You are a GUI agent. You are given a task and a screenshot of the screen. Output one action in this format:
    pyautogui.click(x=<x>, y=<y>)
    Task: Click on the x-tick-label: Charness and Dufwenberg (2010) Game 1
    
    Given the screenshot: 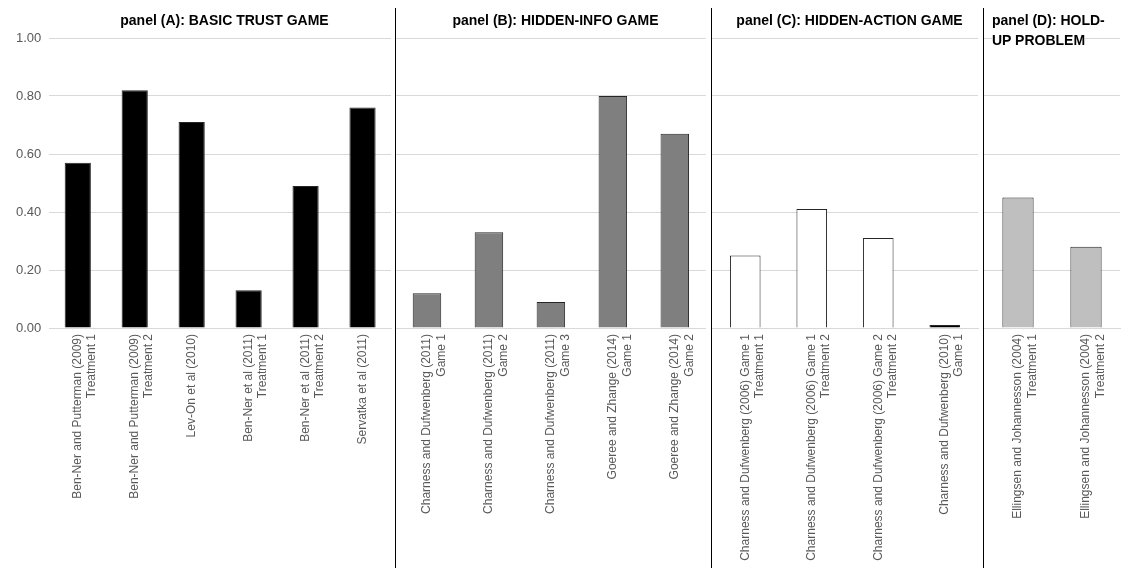 What is the action you would take?
    pyautogui.click(x=951, y=424)
    